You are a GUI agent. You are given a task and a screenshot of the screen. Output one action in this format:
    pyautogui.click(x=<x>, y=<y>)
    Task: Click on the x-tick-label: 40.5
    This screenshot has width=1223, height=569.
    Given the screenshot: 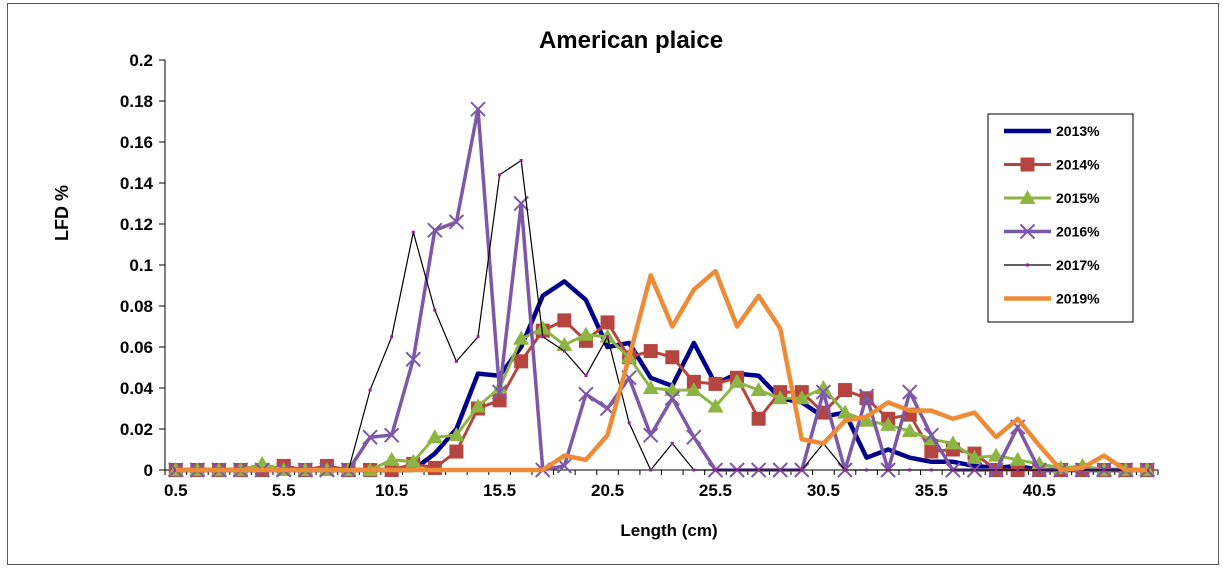 What is the action you would take?
    pyautogui.click(x=1039, y=490)
    